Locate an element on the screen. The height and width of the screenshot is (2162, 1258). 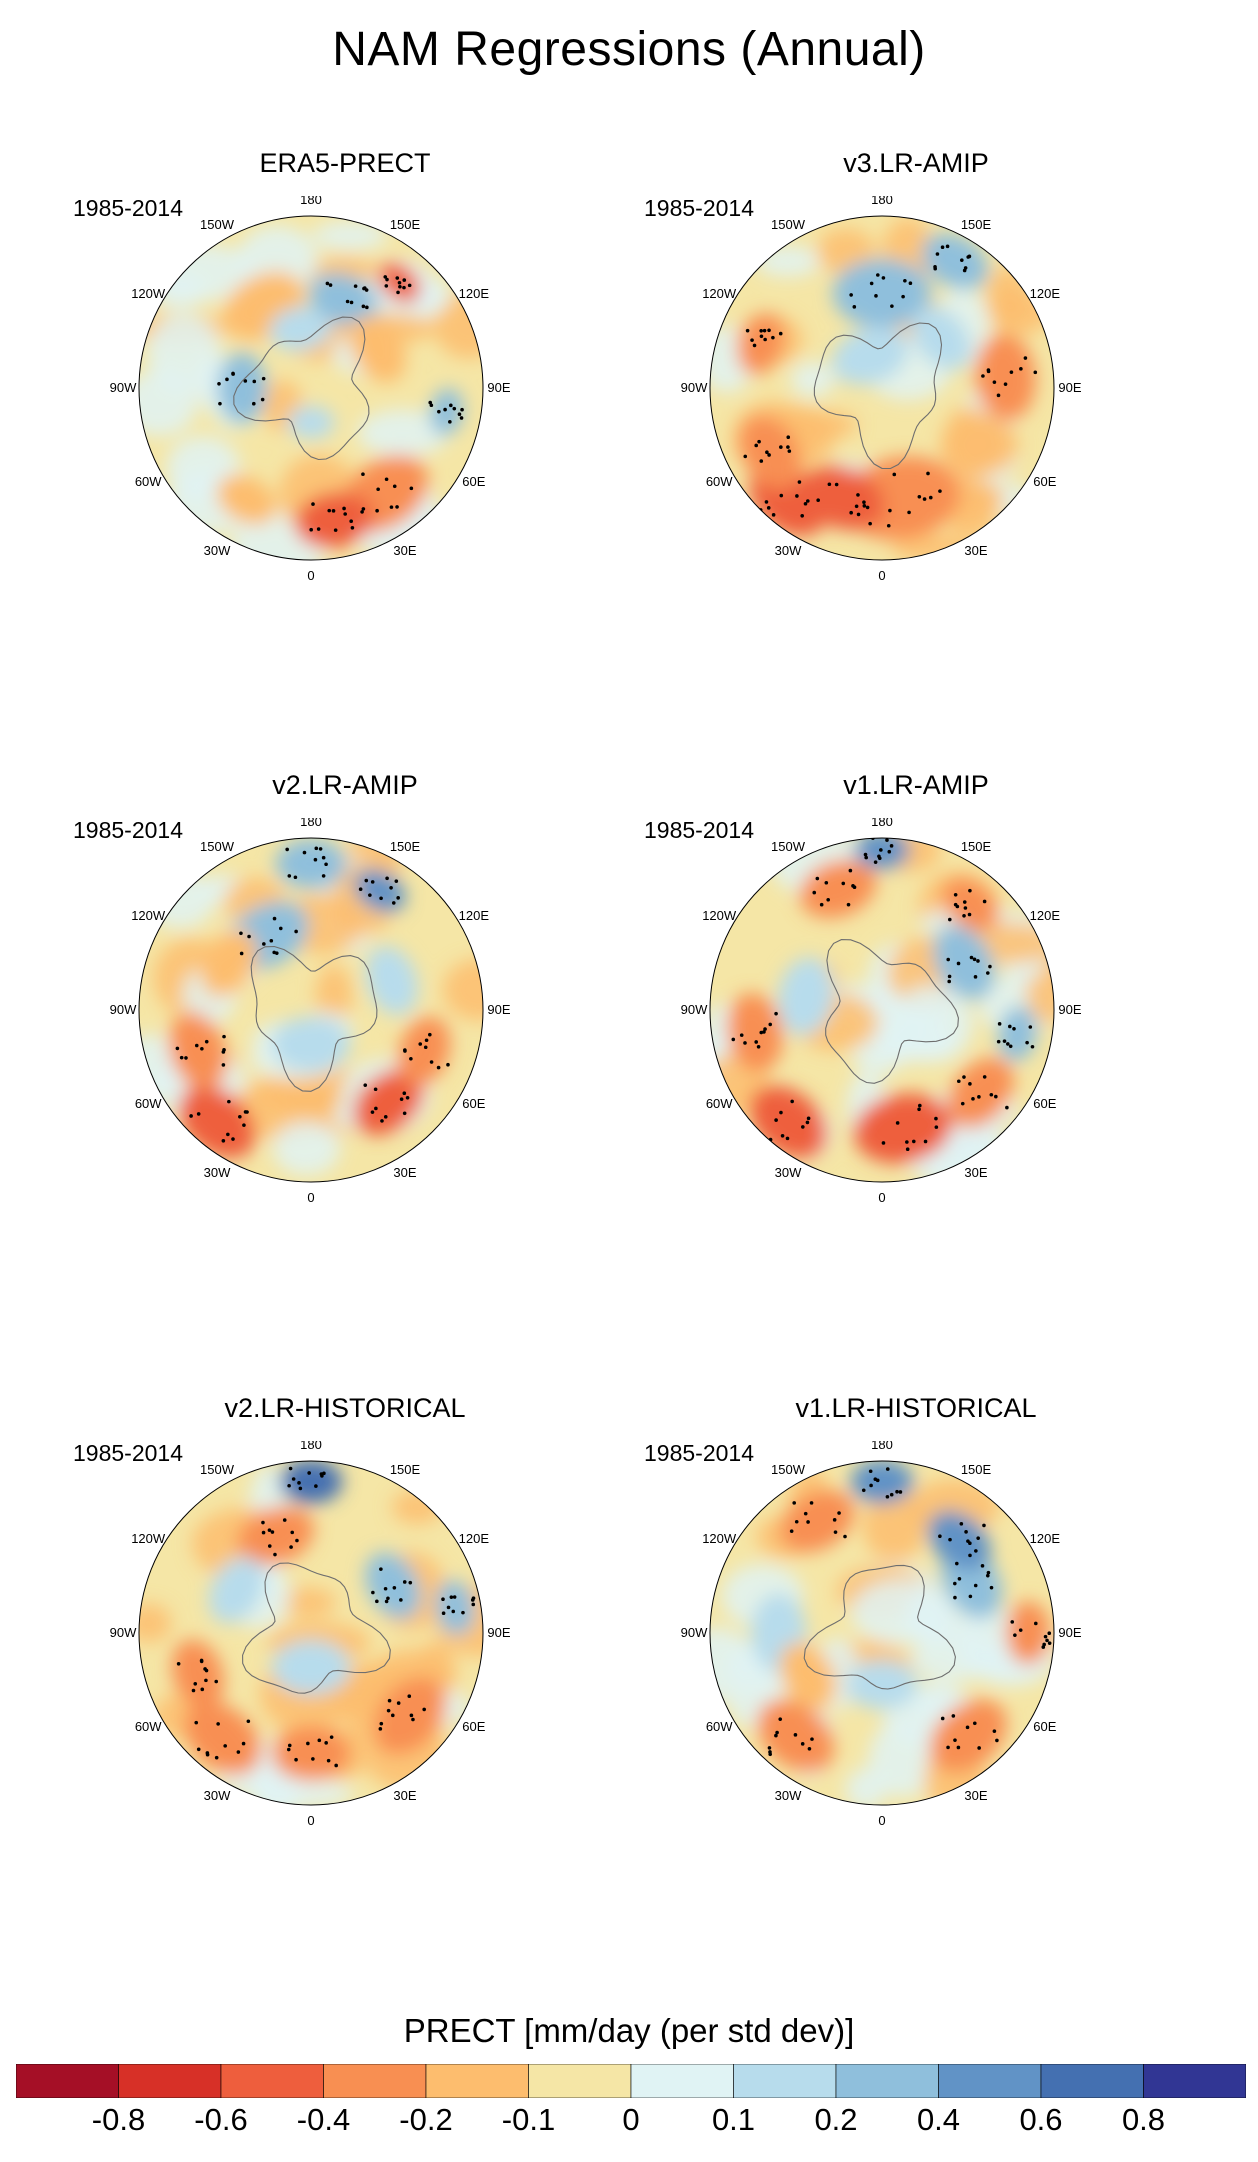
lon-label: 30W is located at coordinates (217, 1795).